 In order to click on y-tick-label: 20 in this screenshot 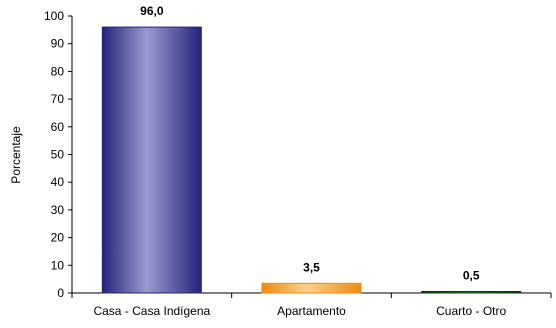, I will do `click(58, 238)`.